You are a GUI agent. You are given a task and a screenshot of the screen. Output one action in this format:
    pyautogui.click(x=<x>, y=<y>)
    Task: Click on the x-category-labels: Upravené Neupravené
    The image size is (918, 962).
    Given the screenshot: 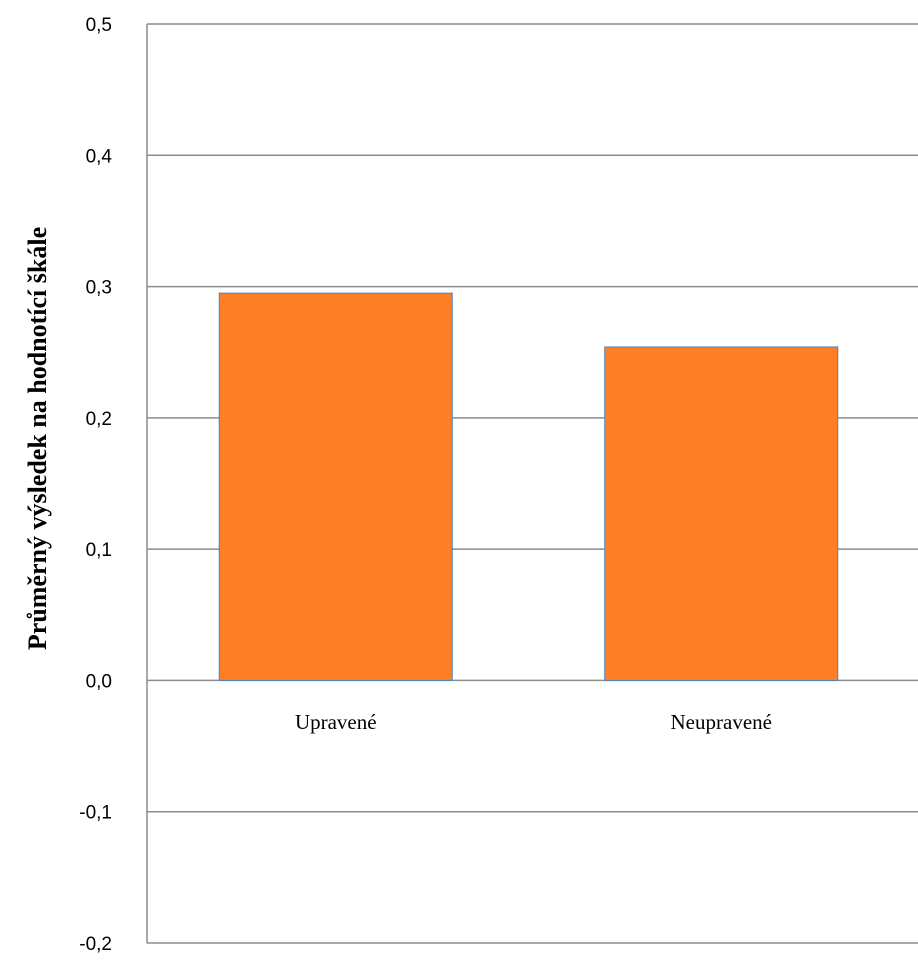 What is the action you would take?
    pyautogui.click(x=533, y=722)
    